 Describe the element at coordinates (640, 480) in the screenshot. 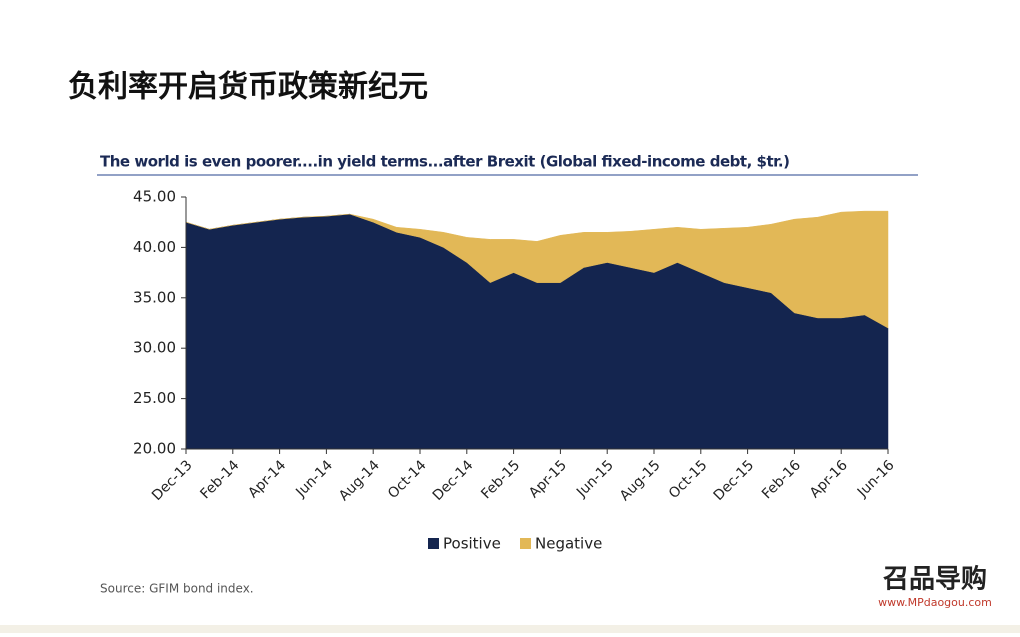

I see `x-tick-label: Aug-15` at that location.